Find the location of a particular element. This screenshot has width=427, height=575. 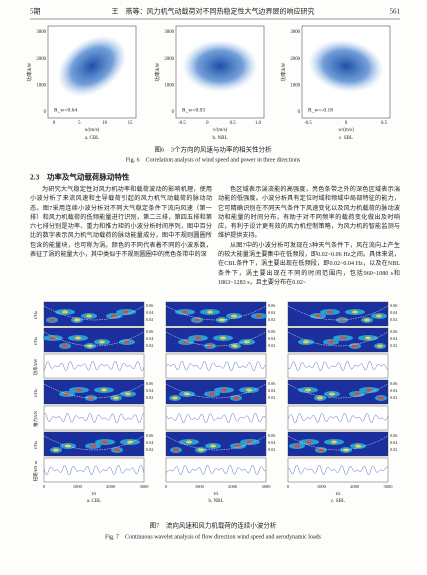

y-label: 功率/kW is located at coordinates (29, 71).